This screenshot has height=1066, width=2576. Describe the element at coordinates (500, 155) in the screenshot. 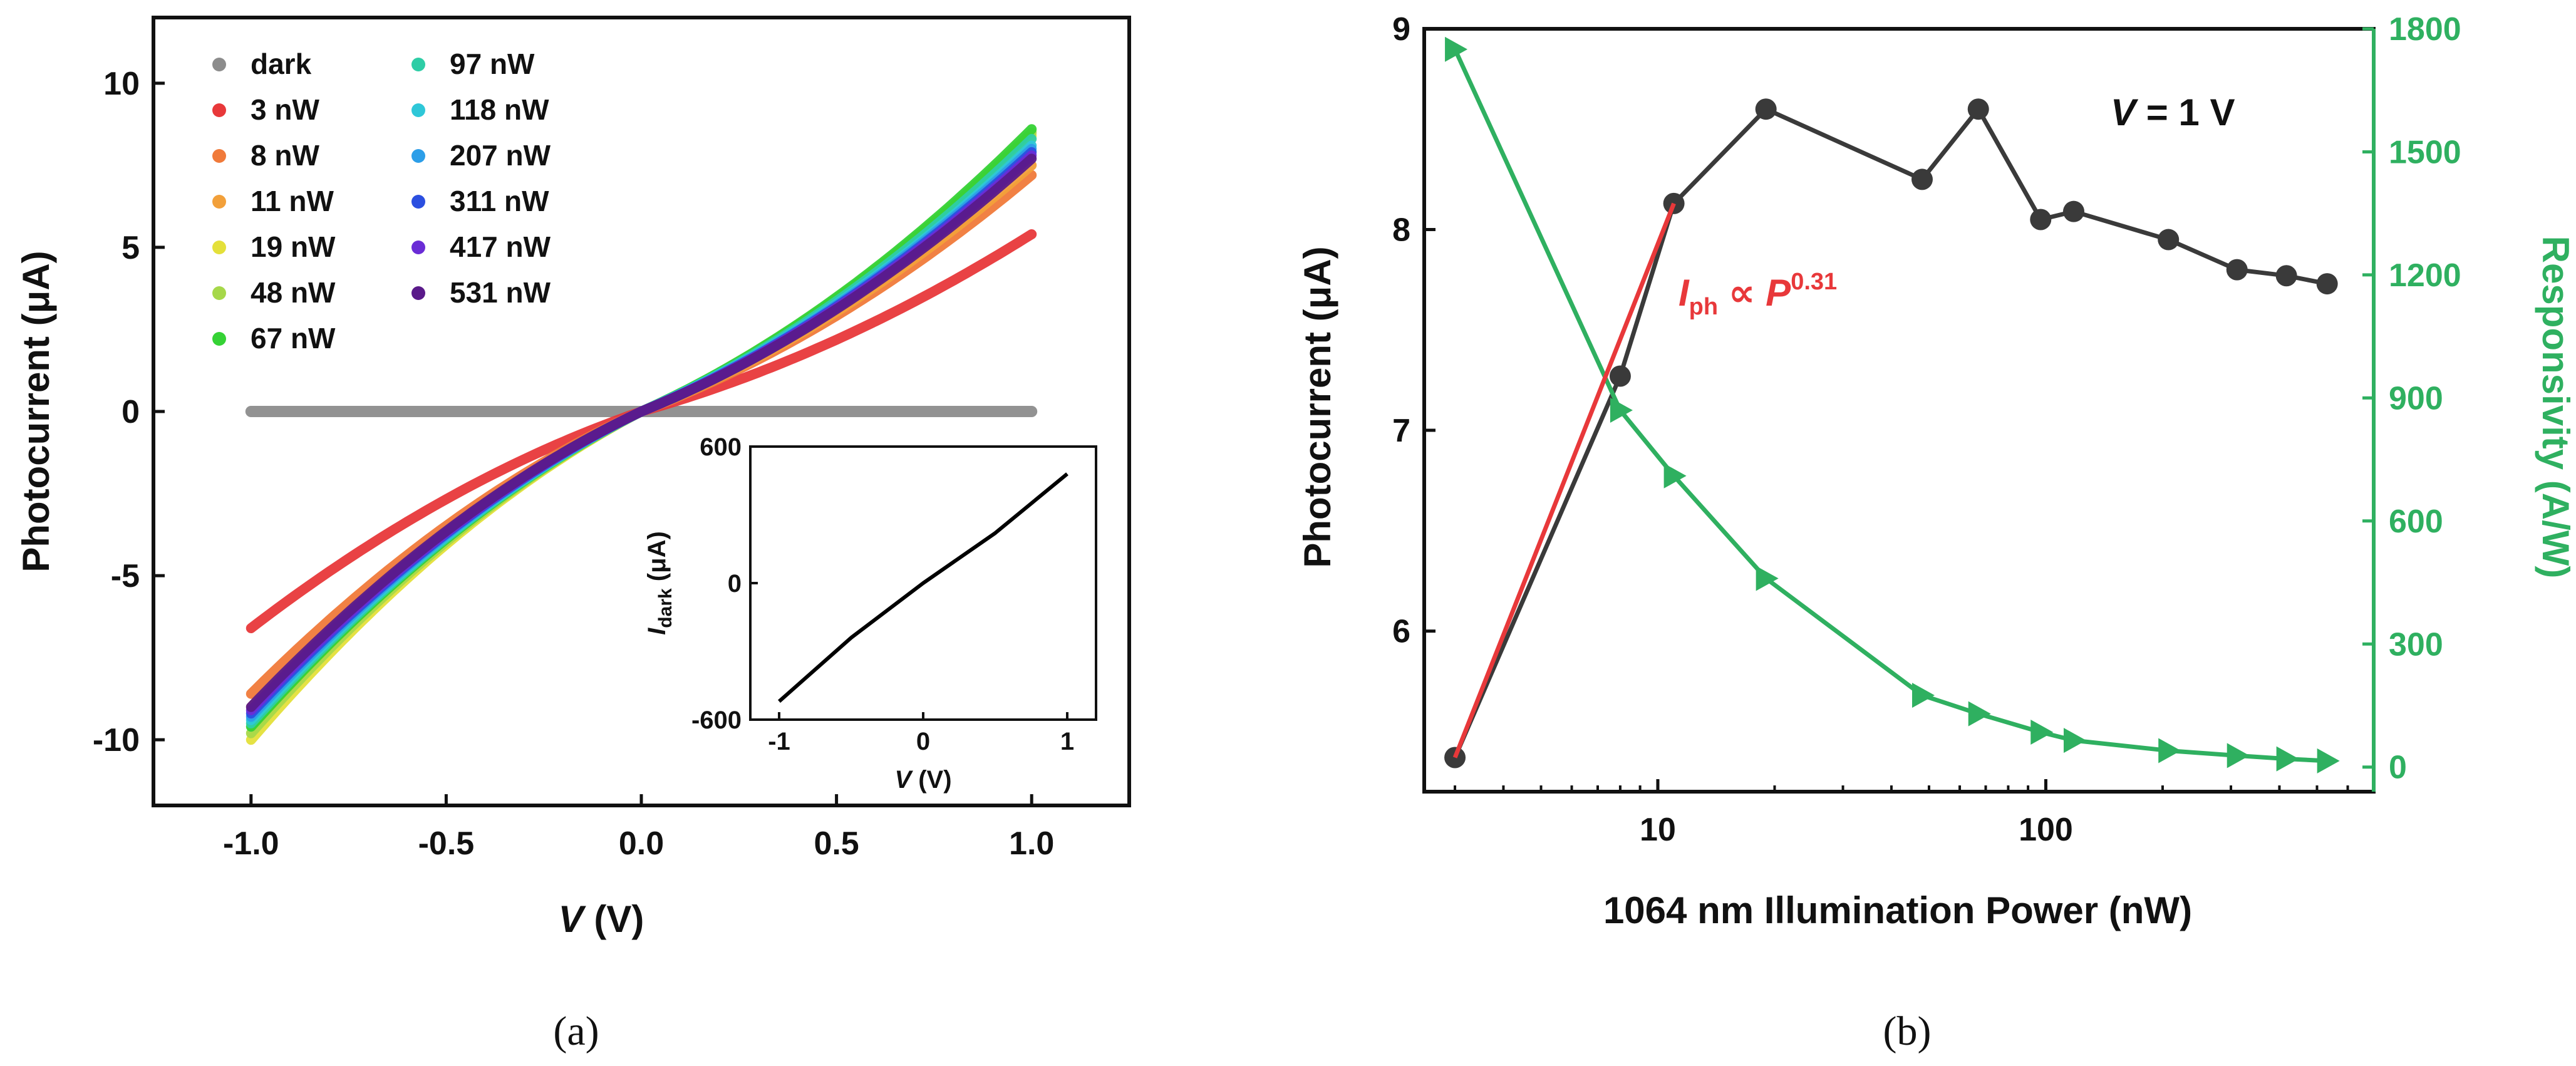

I see `legend-label: 207 nW` at that location.